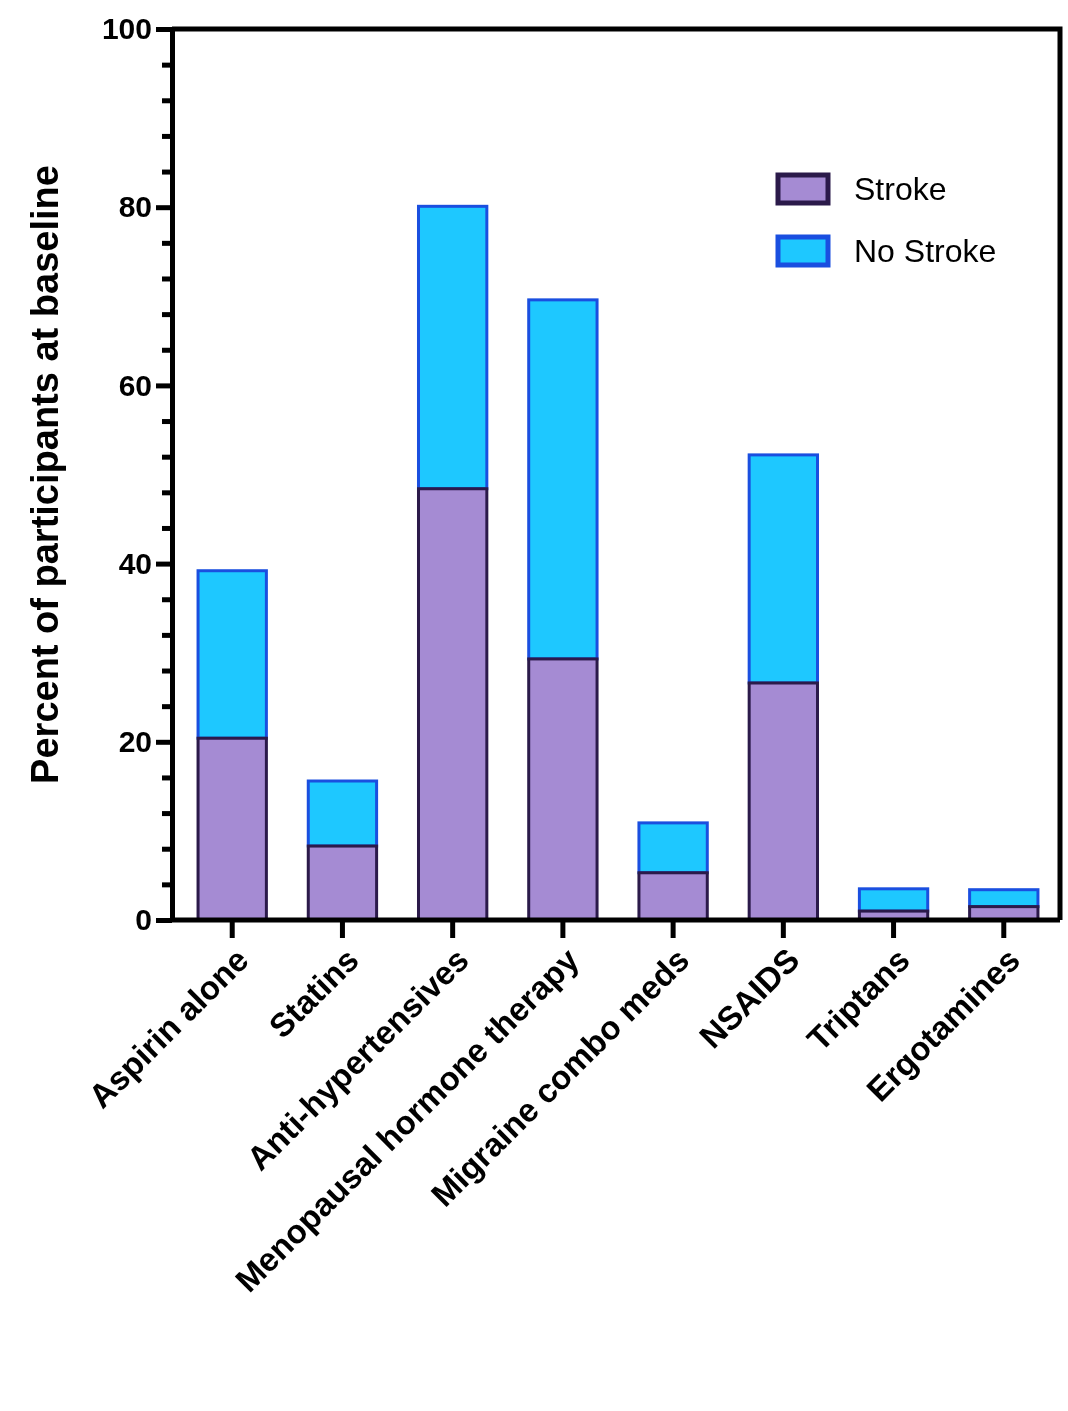 The width and height of the screenshot is (1068, 1411). What do you see at coordinates (900, 189) in the screenshot?
I see `legend-label: Stroke` at bounding box center [900, 189].